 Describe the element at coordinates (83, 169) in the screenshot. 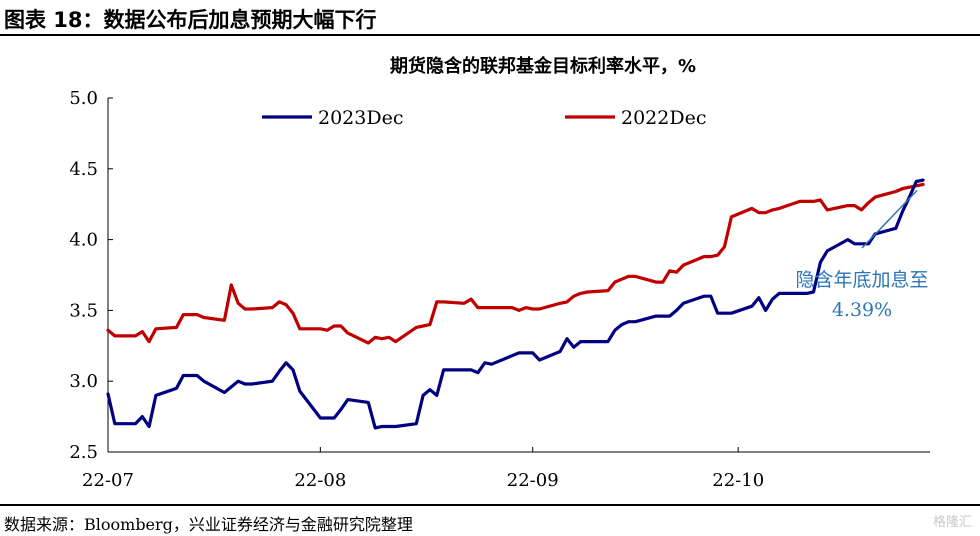

I see `y-tick-label: 4.5` at that location.